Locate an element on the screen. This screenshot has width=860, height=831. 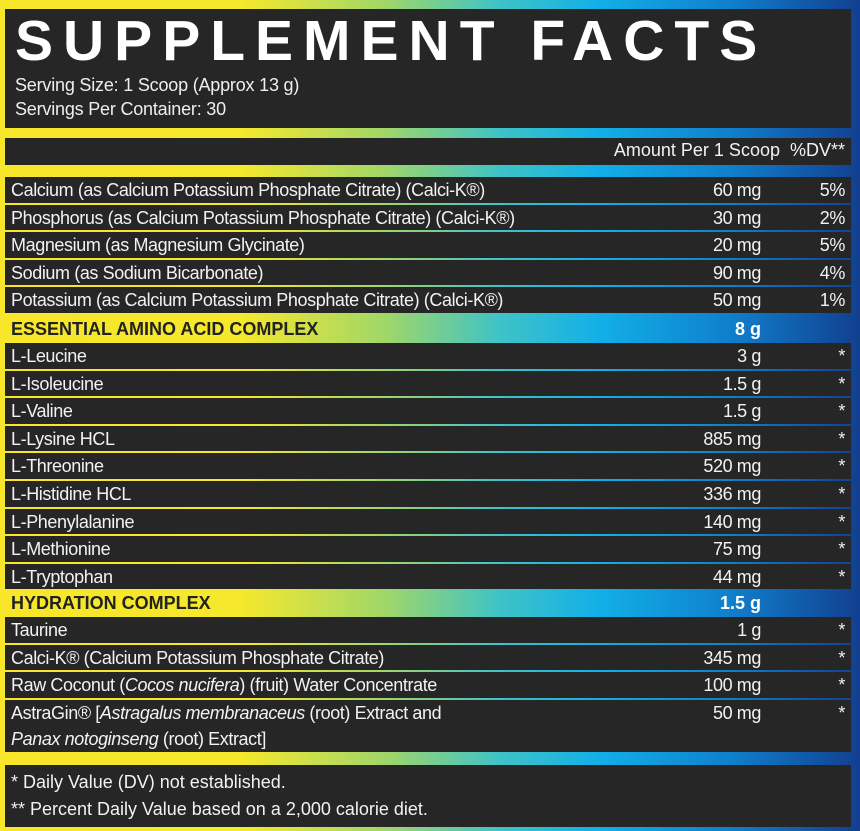
name-part: (root) Extract and is located at coordinates (373, 712).